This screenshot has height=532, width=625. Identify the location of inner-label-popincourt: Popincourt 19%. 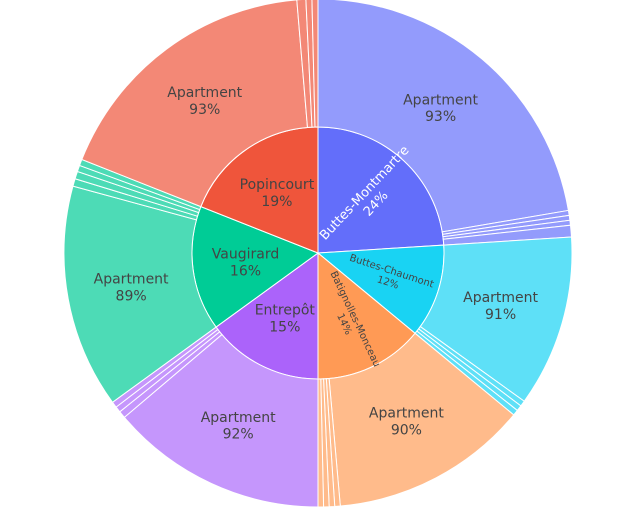
(277, 193).